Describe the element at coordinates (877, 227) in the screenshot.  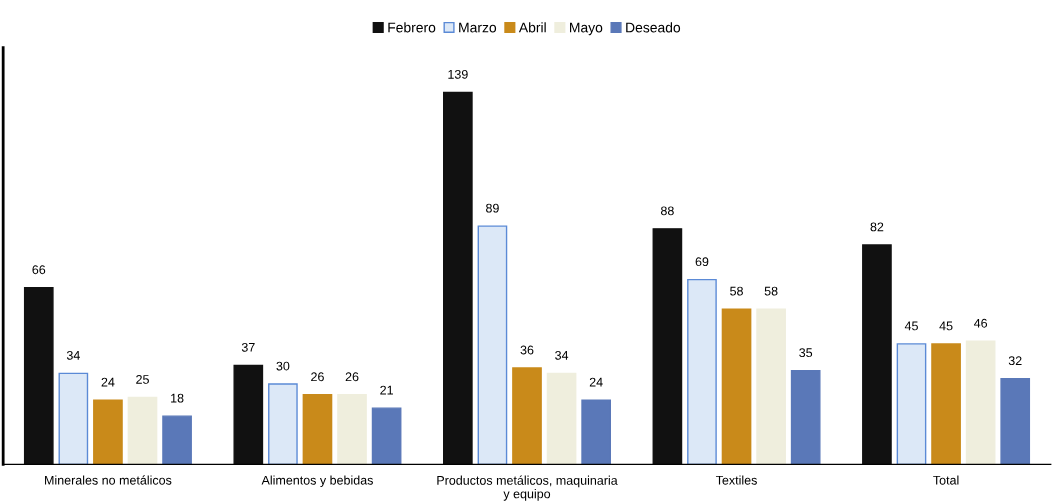
I see `data-label: 82` at that location.